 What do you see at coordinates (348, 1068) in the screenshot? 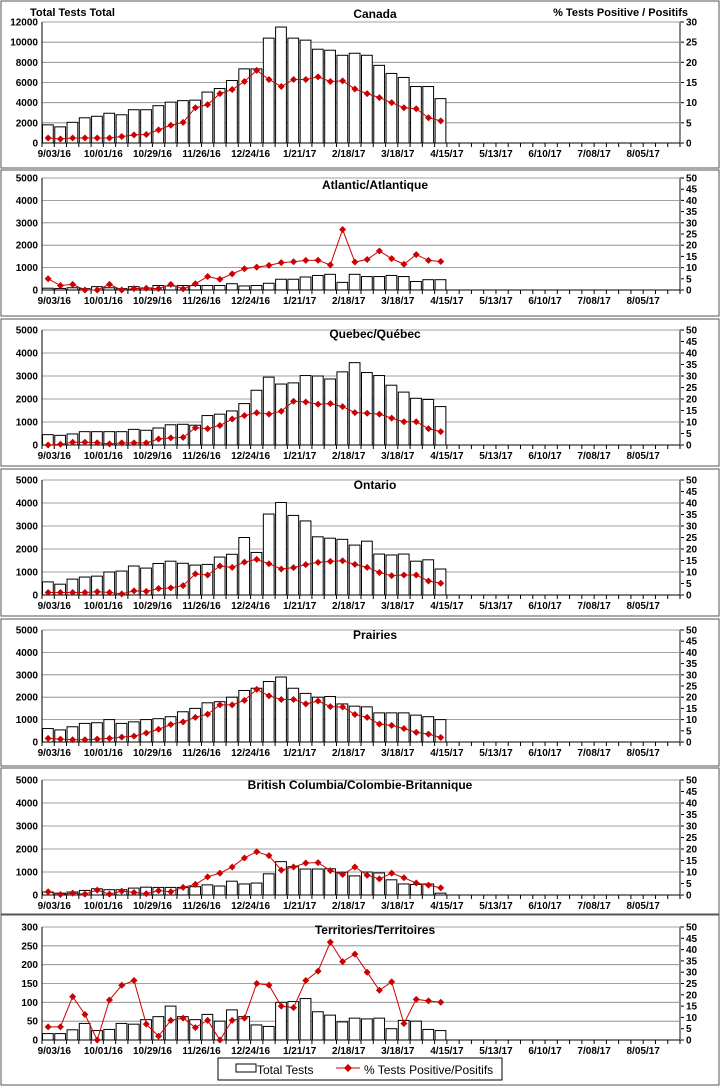
I see `legend-diamond-icon` at bounding box center [348, 1068].